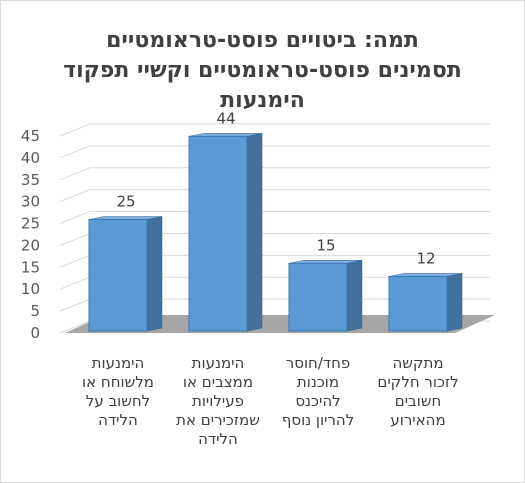  Describe the element at coordinates (30, 289) in the screenshot. I see `y-tick-label: 10` at that location.